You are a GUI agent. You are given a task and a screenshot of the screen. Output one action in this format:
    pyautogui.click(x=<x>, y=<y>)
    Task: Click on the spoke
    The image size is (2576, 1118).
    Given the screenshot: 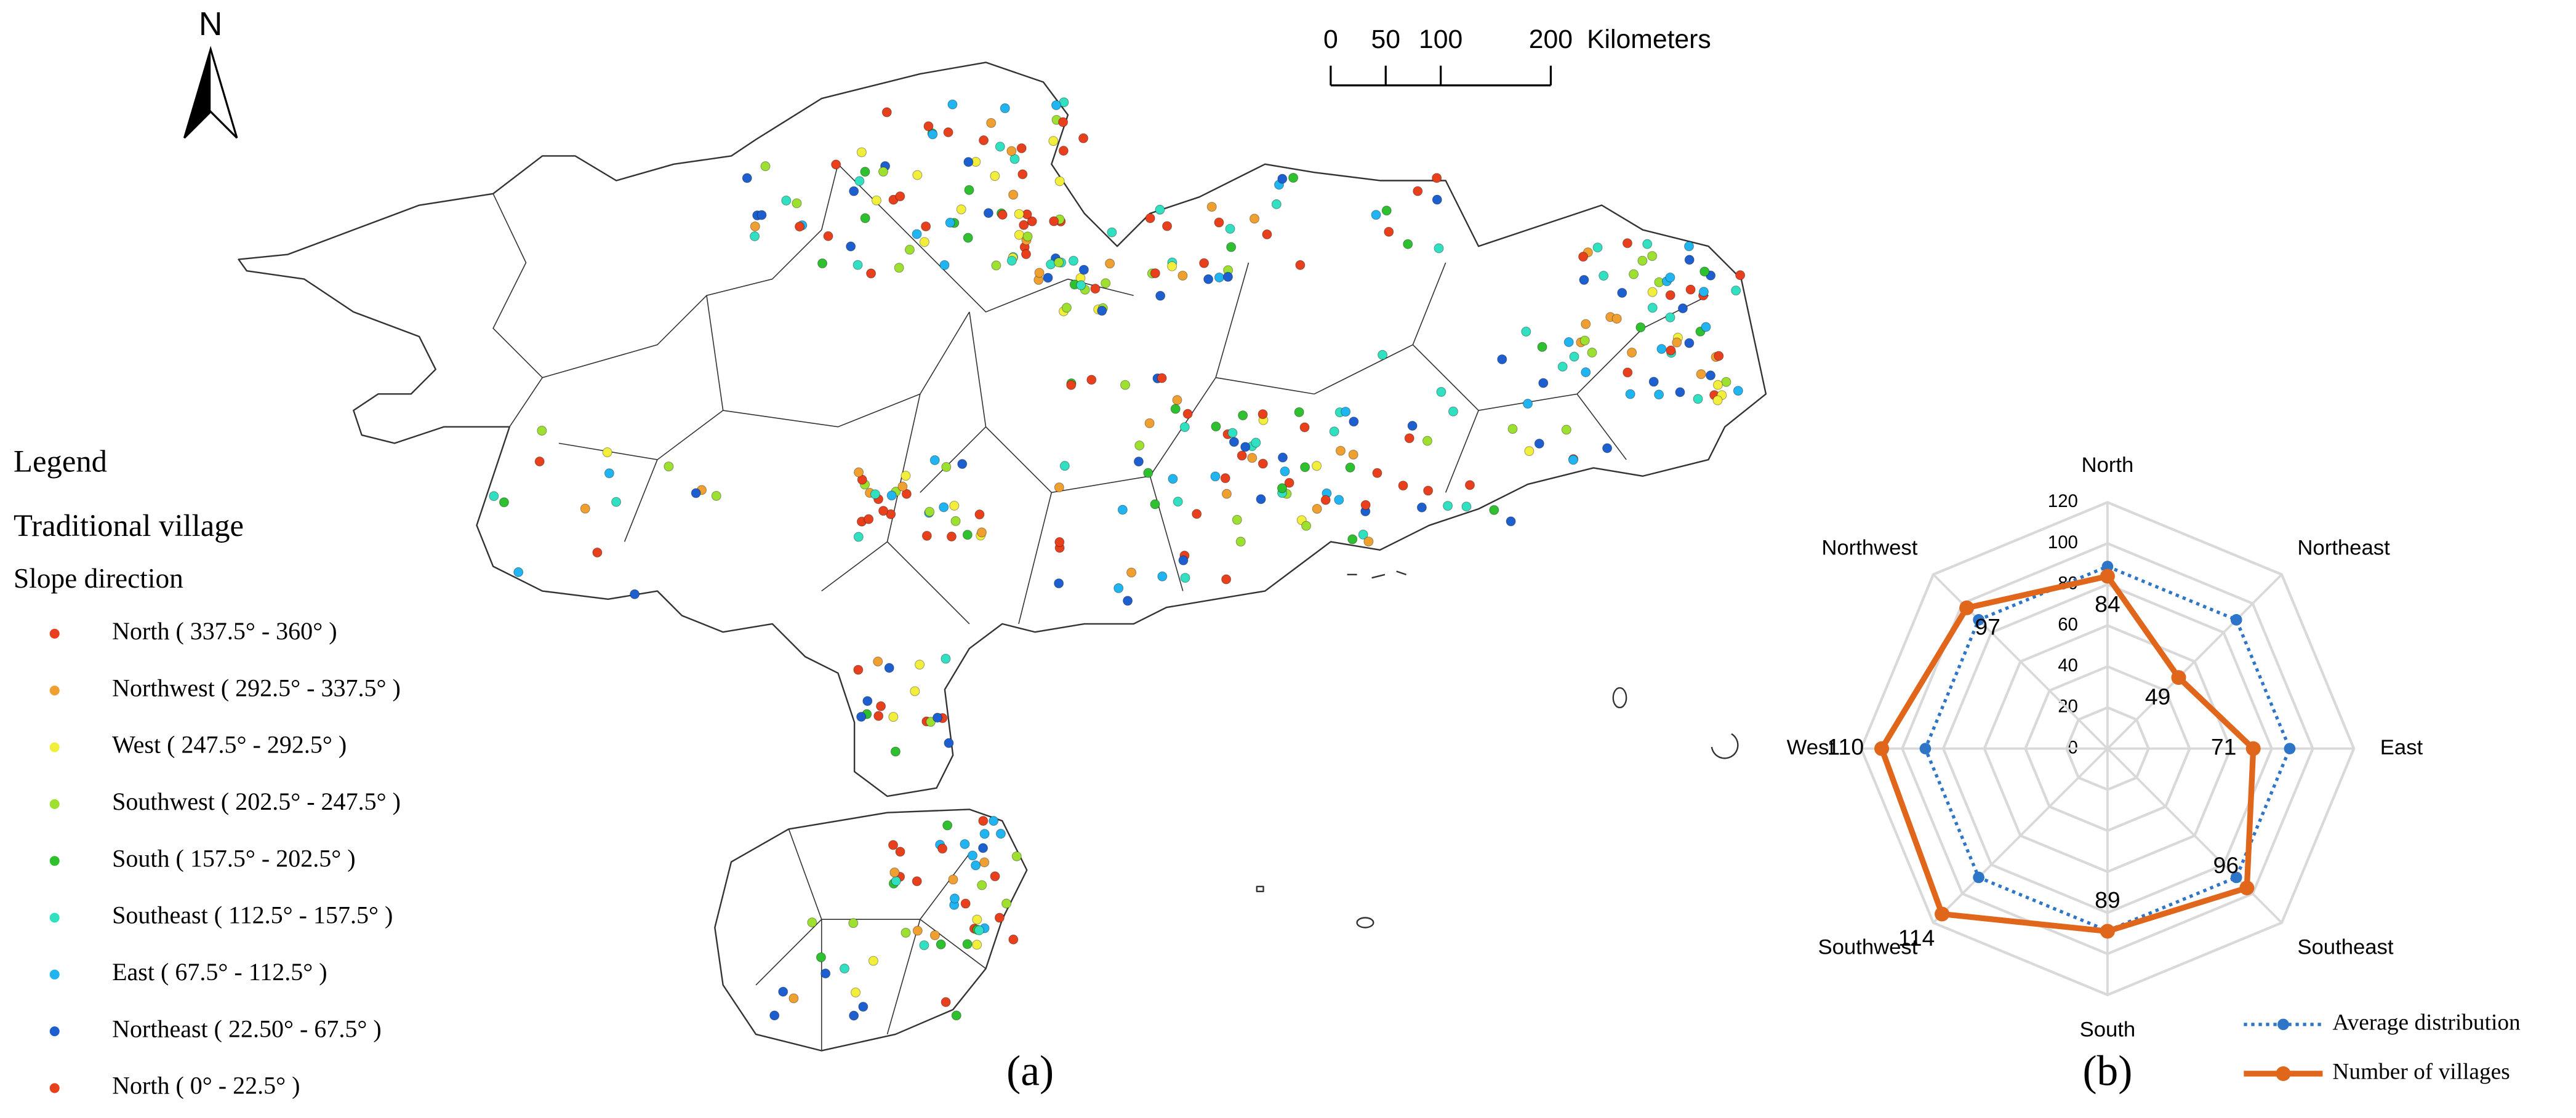 What is the action you would take?
    pyautogui.click(x=2194, y=661)
    